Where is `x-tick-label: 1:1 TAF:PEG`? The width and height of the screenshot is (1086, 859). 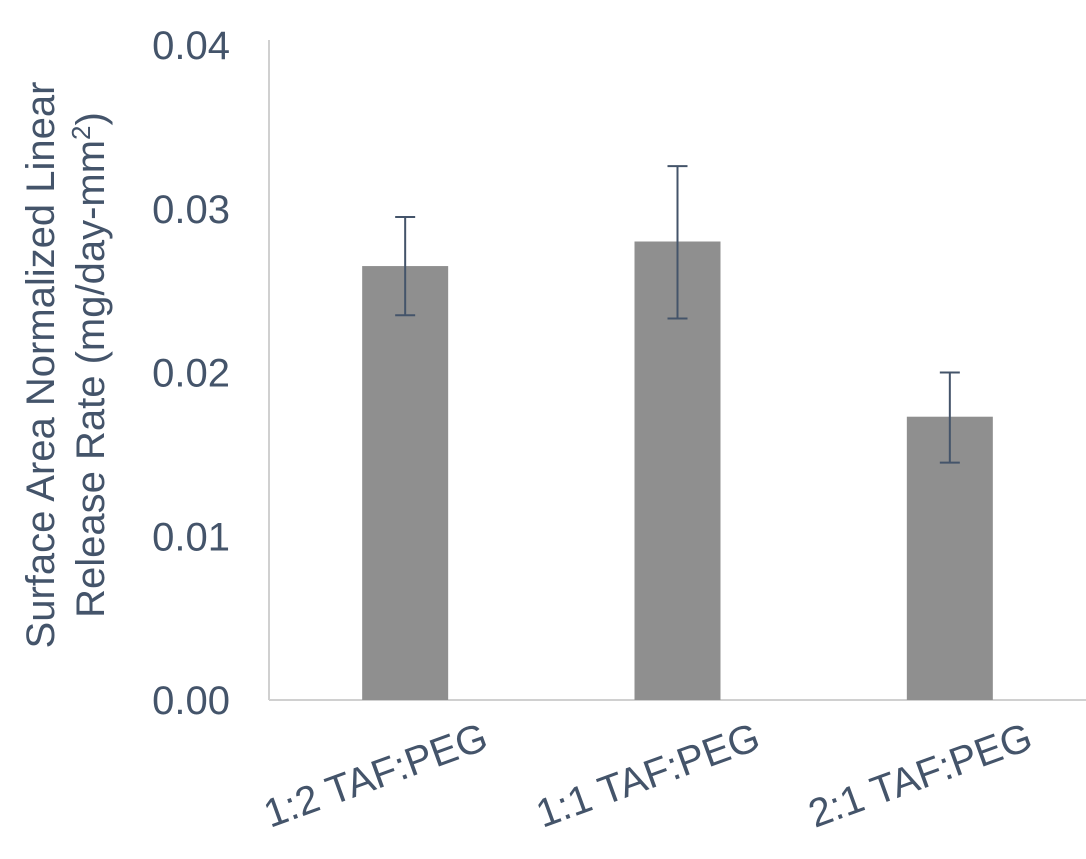 x-tick-label: 1:1 TAF:PEG is located at coordinates (648, 775).